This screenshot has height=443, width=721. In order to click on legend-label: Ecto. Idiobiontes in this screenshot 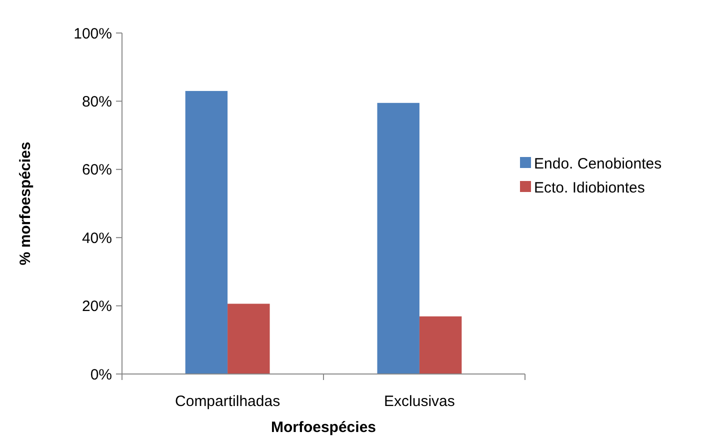, I will do `click(589, 187)`.